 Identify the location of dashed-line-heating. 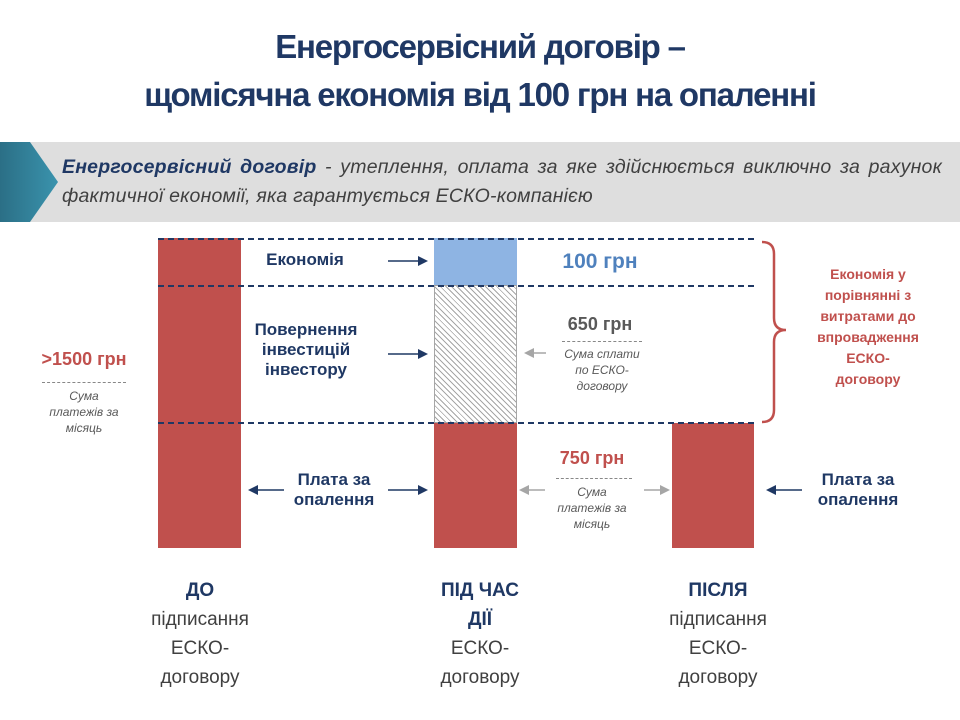
(456, 423).